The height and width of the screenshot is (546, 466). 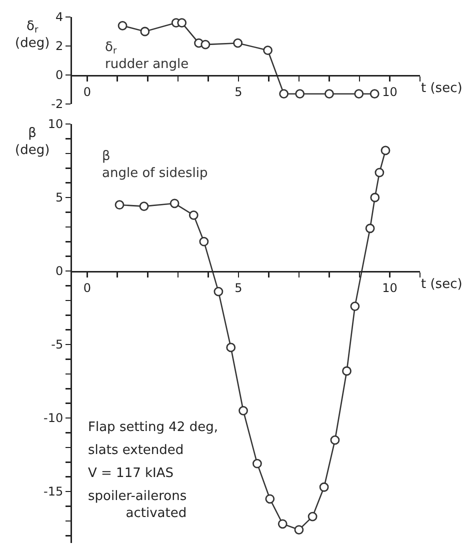 I want to click on y-tick-label: -10, so click(x=53, y=418).